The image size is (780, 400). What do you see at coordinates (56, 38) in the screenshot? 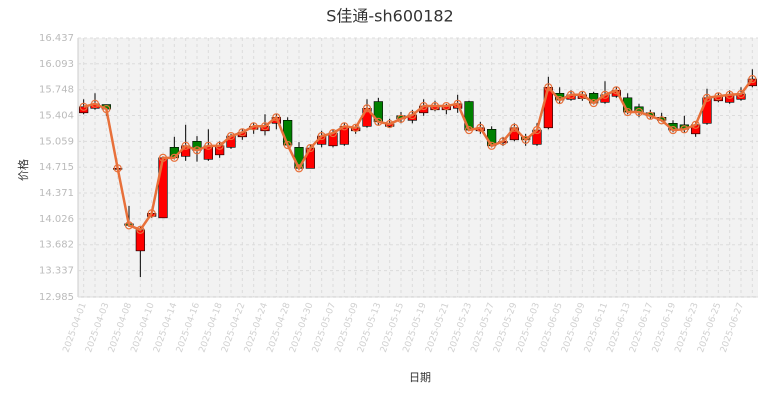
I see `y-tick-label: 16.437` at bounding box center [56, 38].